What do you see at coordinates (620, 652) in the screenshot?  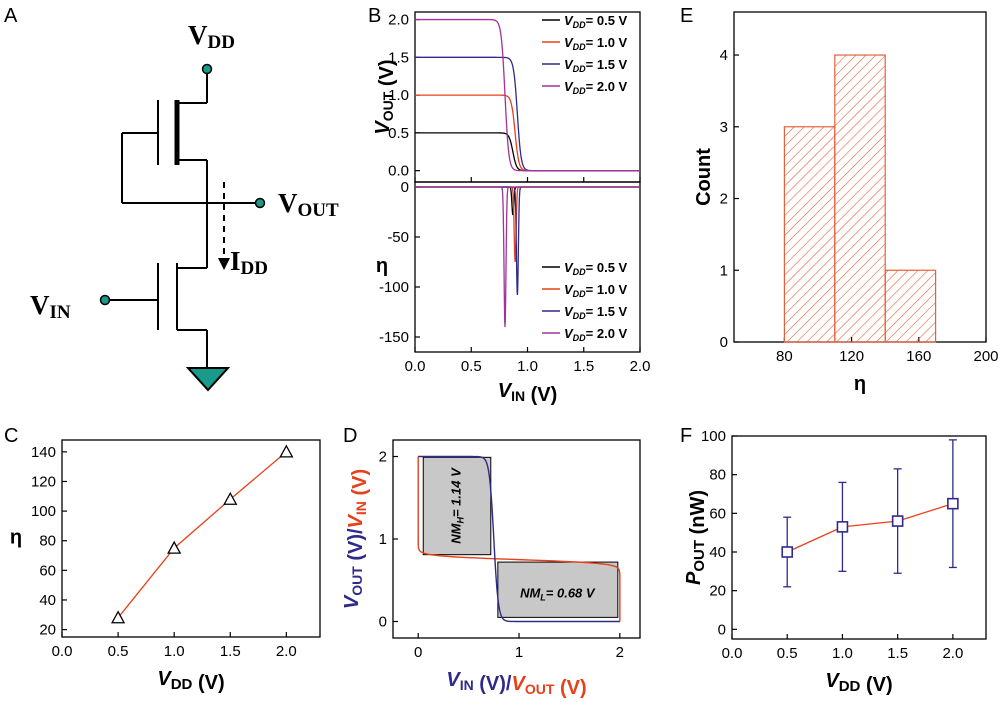 I see `x-tick-label: 2` at bounding box center [620, 652].